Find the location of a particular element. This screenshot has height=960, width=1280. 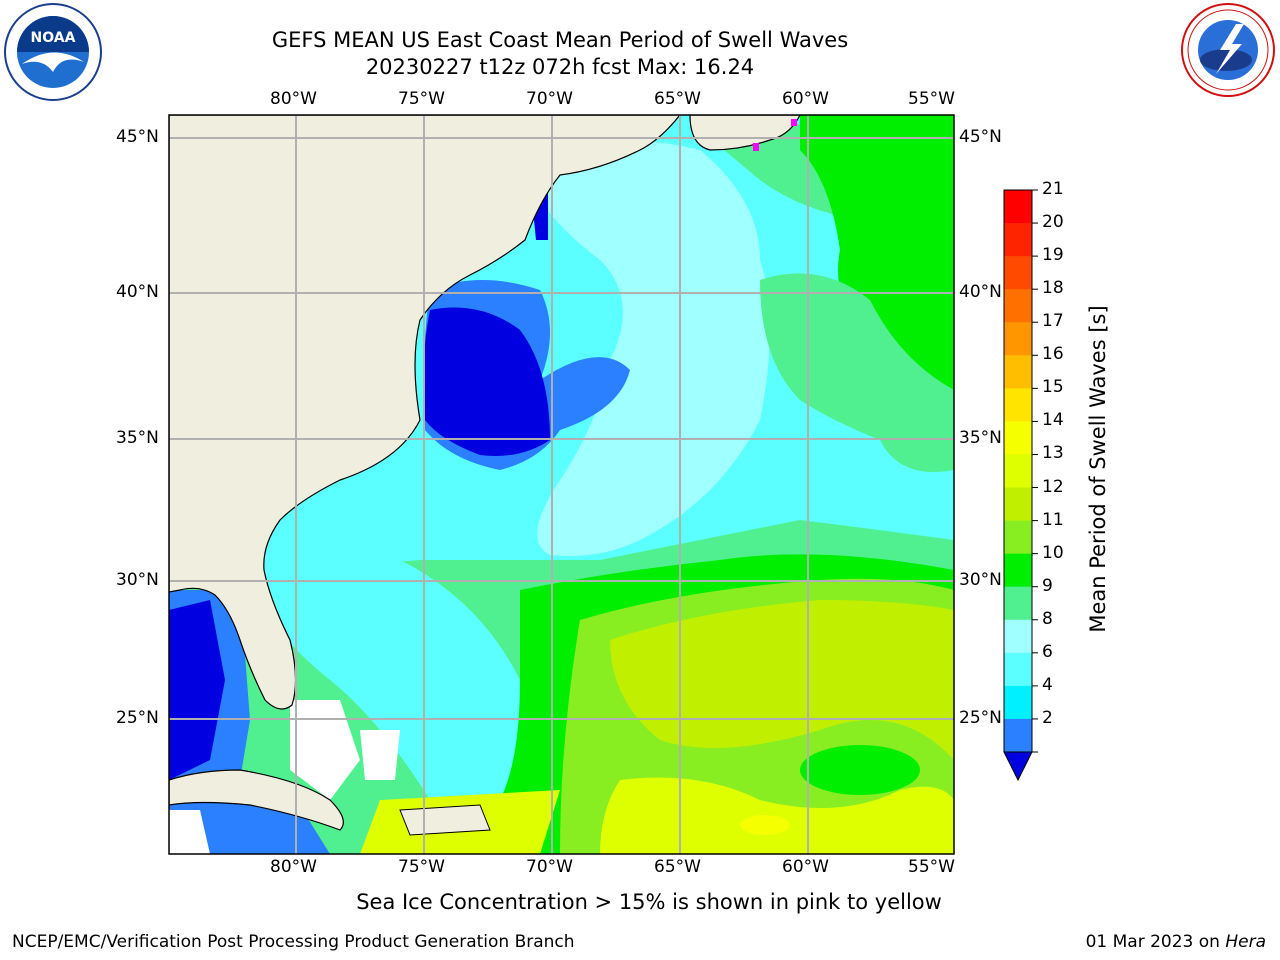

field-yellow-south is located at coordinates (777, 815).